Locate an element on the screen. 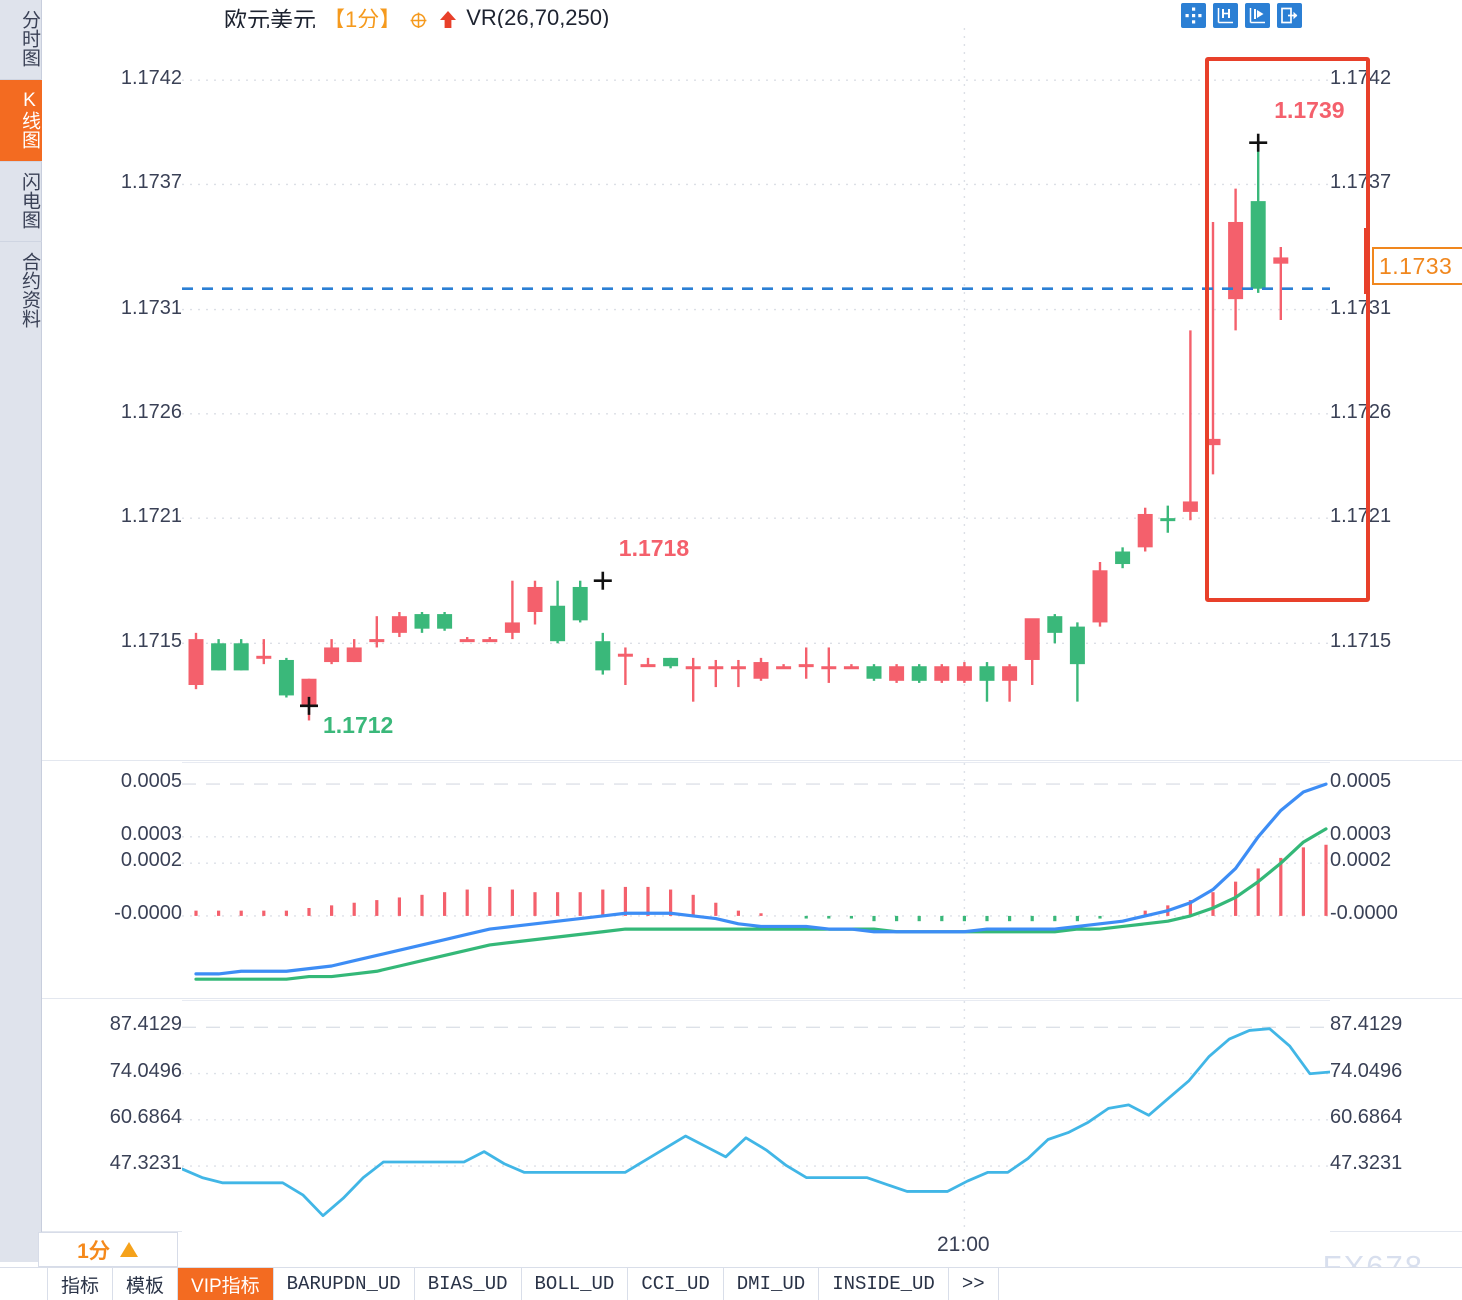 Image resolution: width=1462 pixels, height=1300 pixels. rsi-axis-tick-right-1: 74.0496 is located at coordinates (1366, 1070).